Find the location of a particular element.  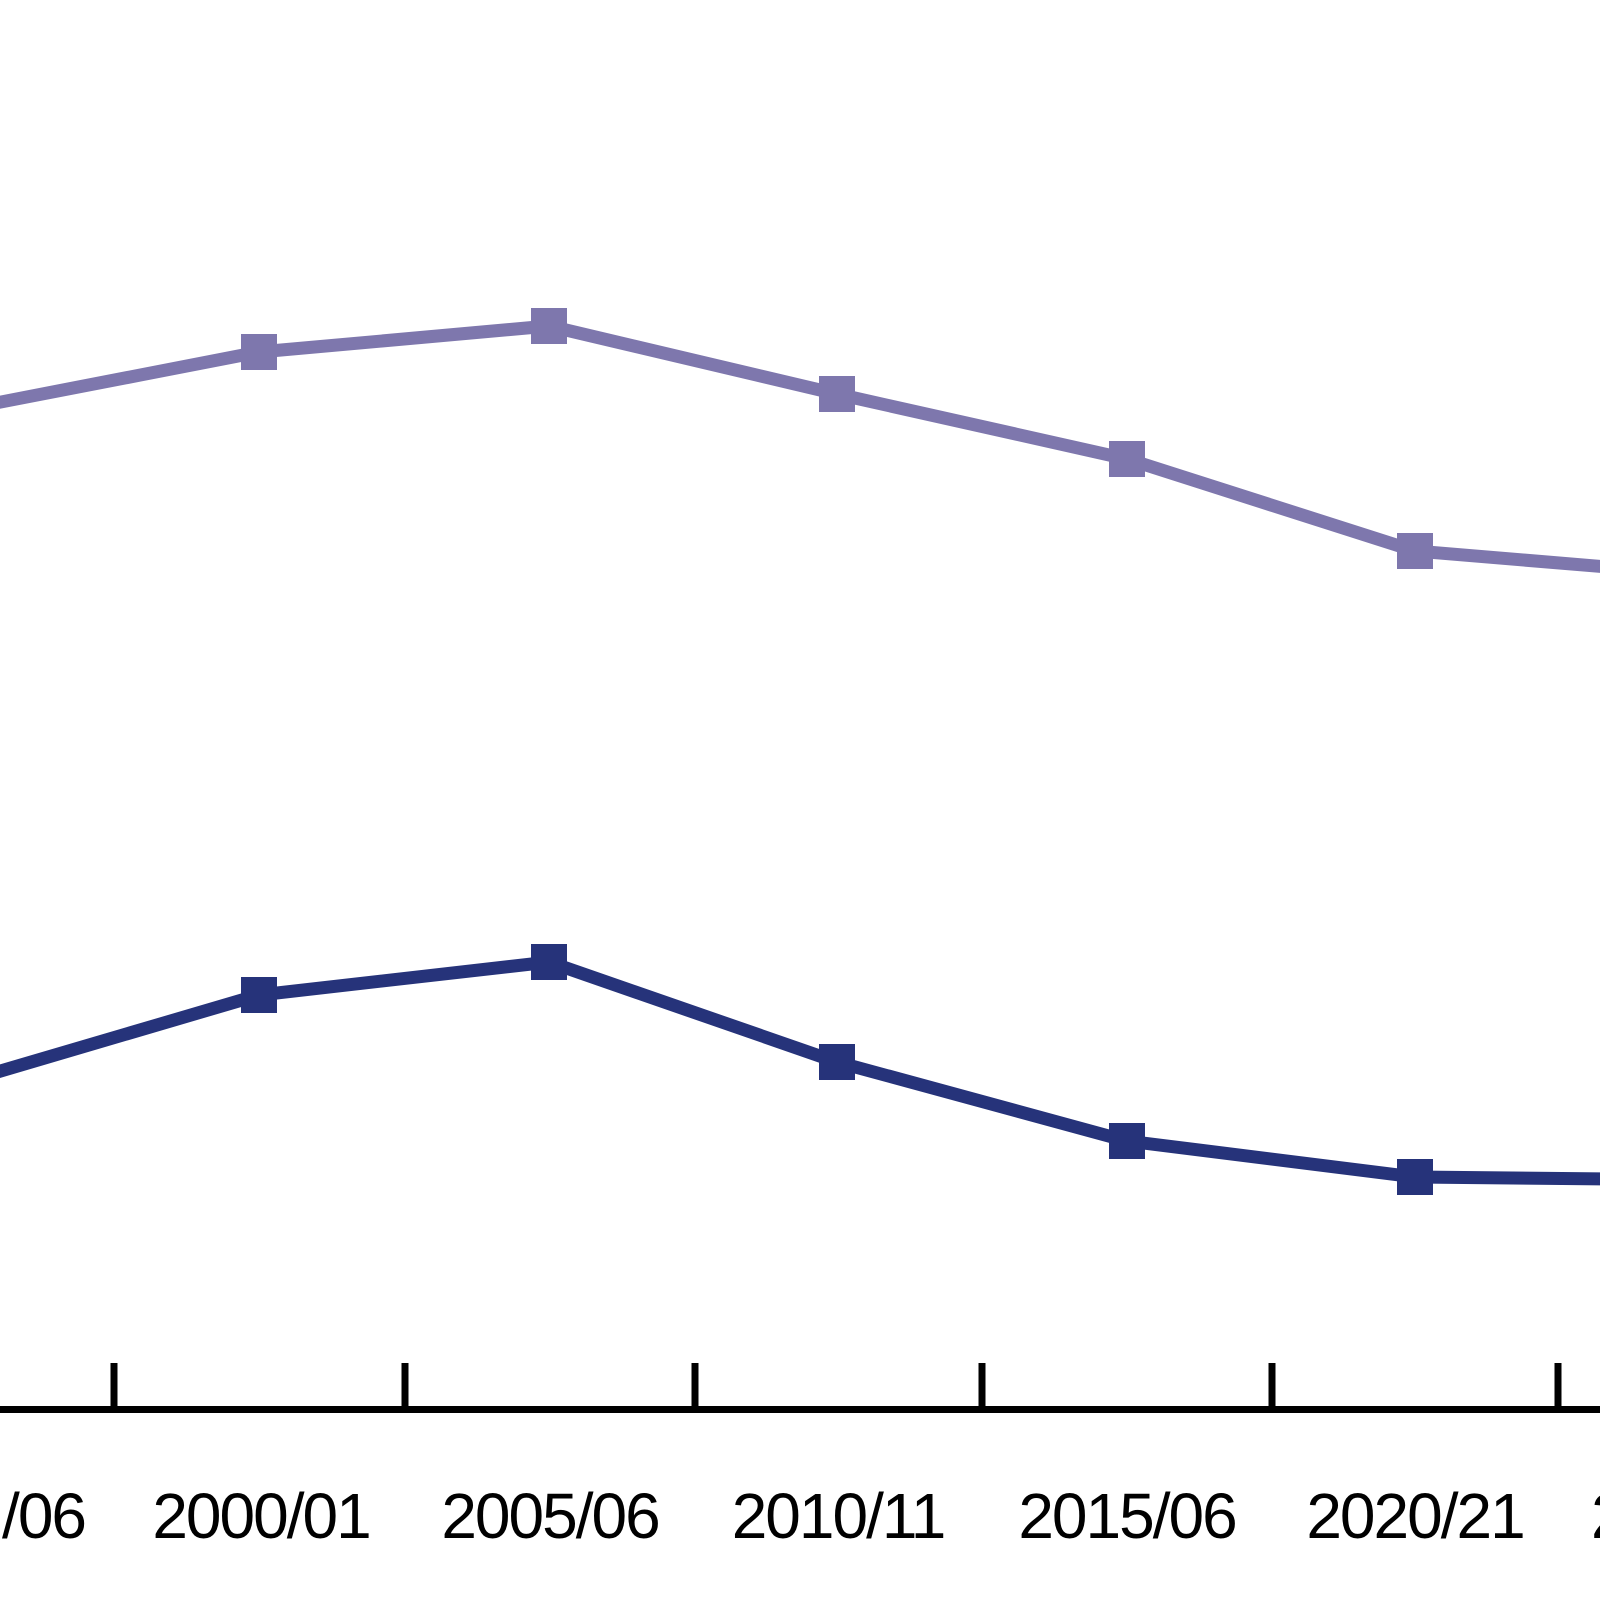

x-axis-label: 2020/21 is located at coordinates (1414, 1516).